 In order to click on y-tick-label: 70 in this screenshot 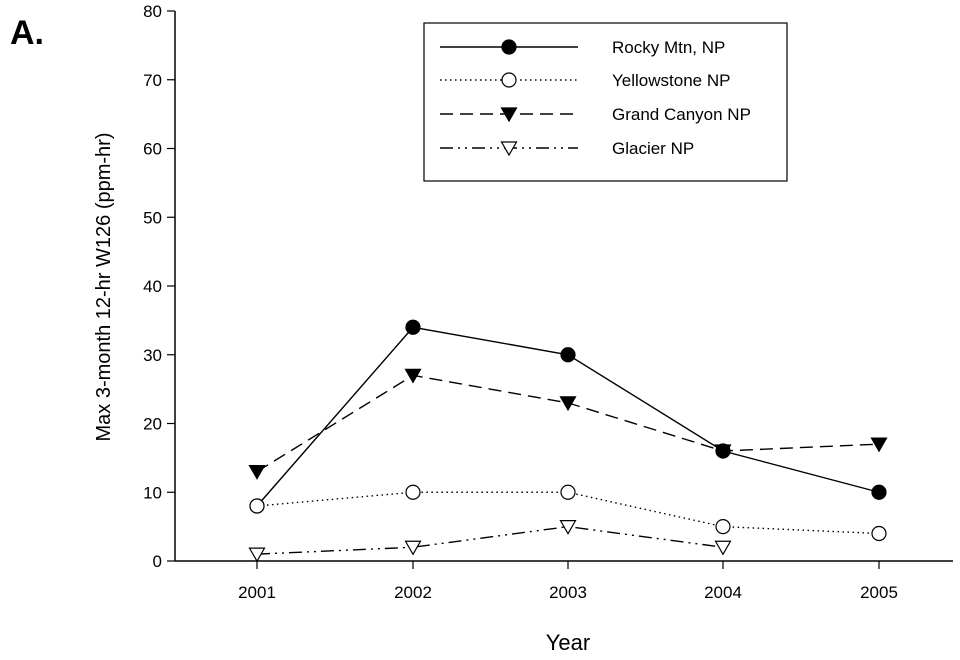, I will do `click(152, 80)`.